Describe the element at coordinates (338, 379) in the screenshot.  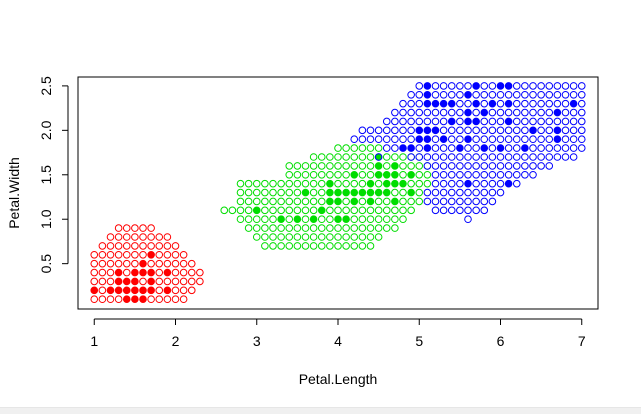
I see `x-axis-title: Petal.Length` at that location.